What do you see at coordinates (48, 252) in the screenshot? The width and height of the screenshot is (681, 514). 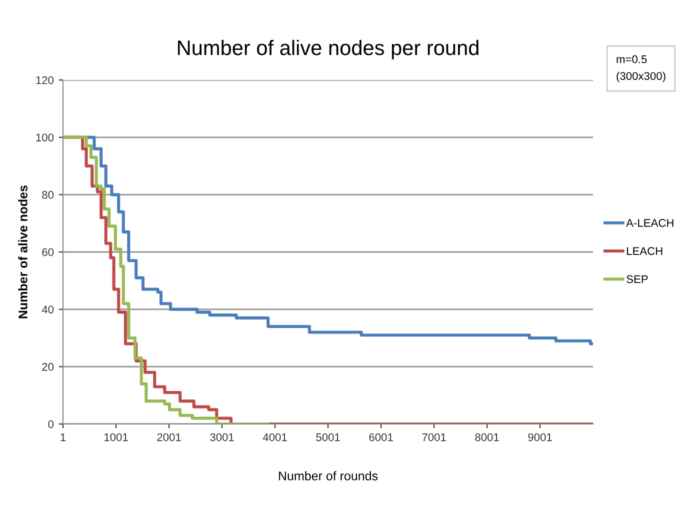 I see `y-tick-label: 60` at bounding box center [48, 252].